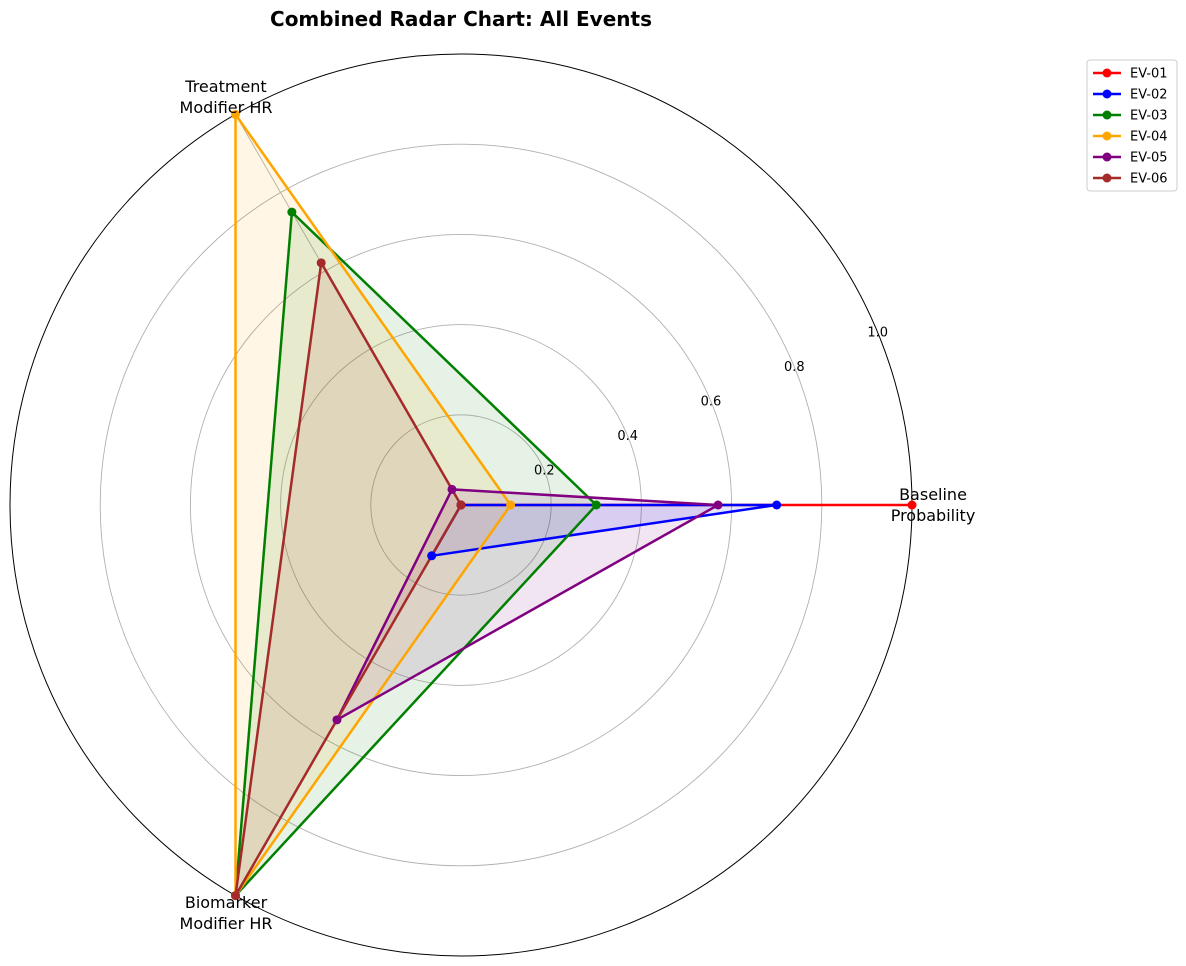  I want to click on radial-tick-label: 0.6, so click(711, 401).